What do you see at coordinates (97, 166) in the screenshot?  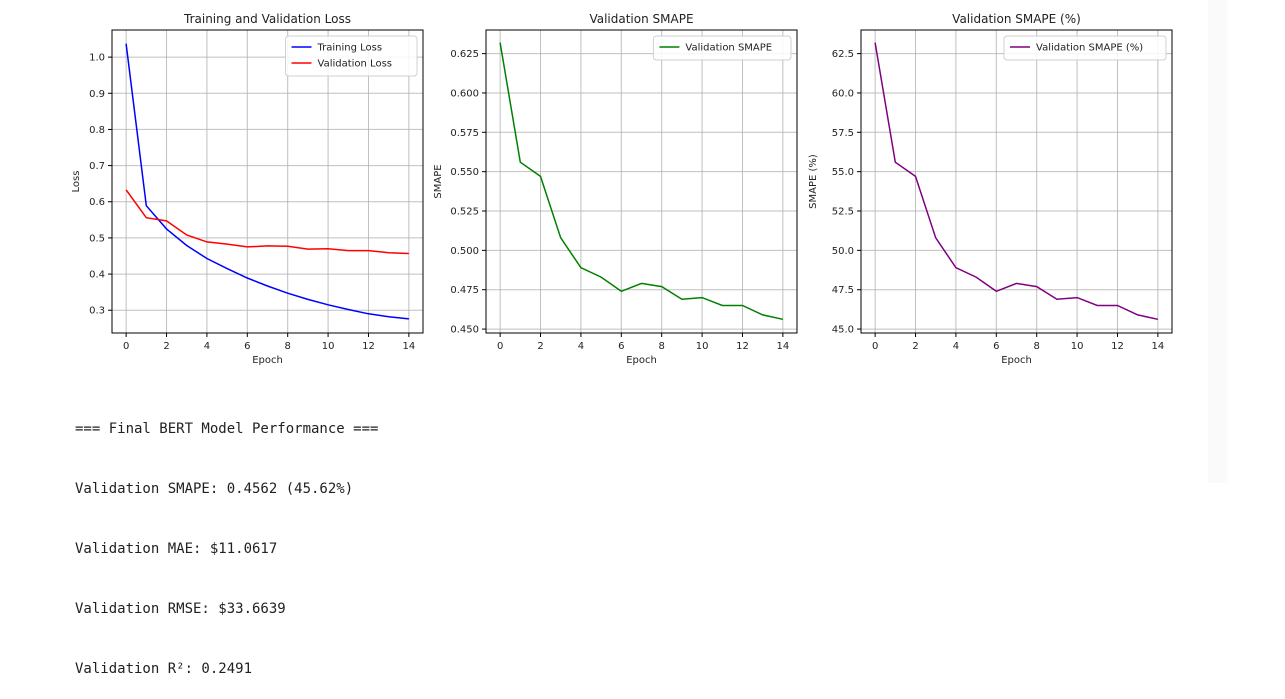 I see `y-tick-label: 0.7` at bounding box center [97, 166].